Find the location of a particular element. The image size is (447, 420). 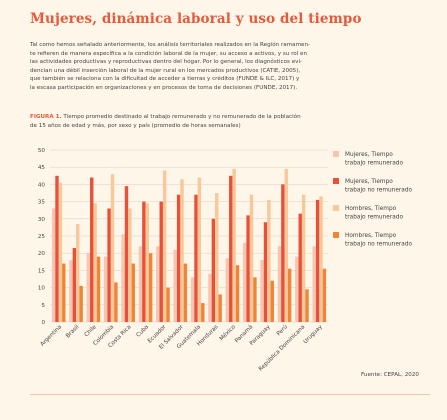

legend-label: Hombres, Tiempo trabajo remunerado is located at coordinates (374, 213).